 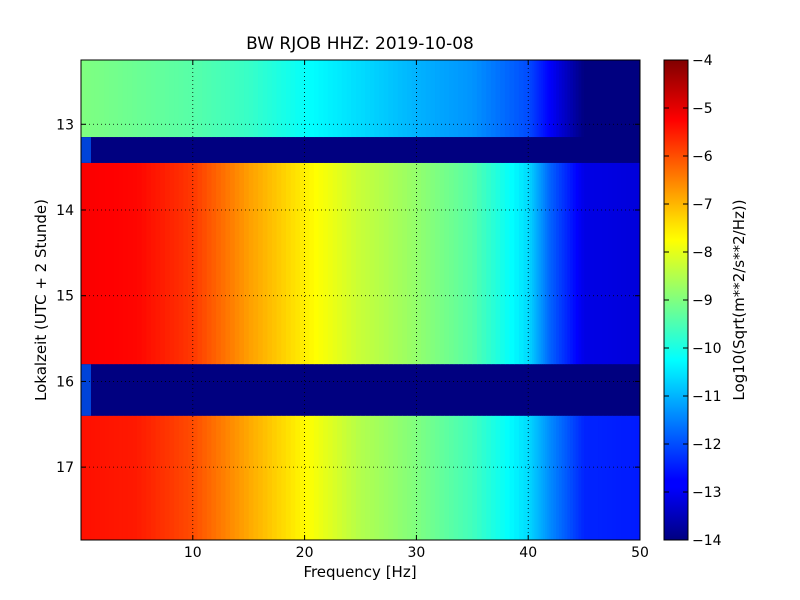 What do you see at coordinates (692, 301) in the screenshot?
I see `colorbar: −4 −5 −6 −7 −8 −9 −10 −11 −12 −13 −14` at bounding box center [692, 301].